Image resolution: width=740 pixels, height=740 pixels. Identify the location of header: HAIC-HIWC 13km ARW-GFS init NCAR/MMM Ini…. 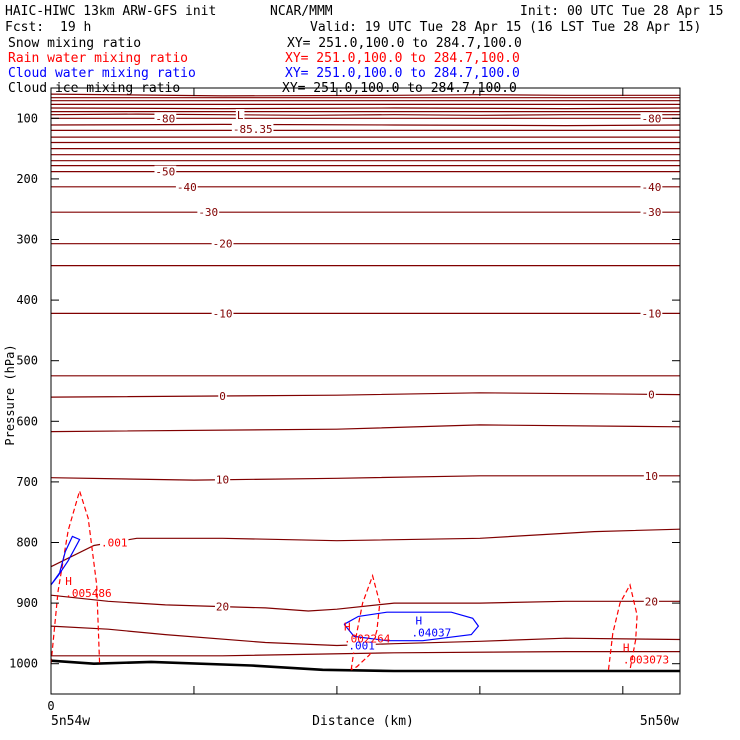
(364, 19).